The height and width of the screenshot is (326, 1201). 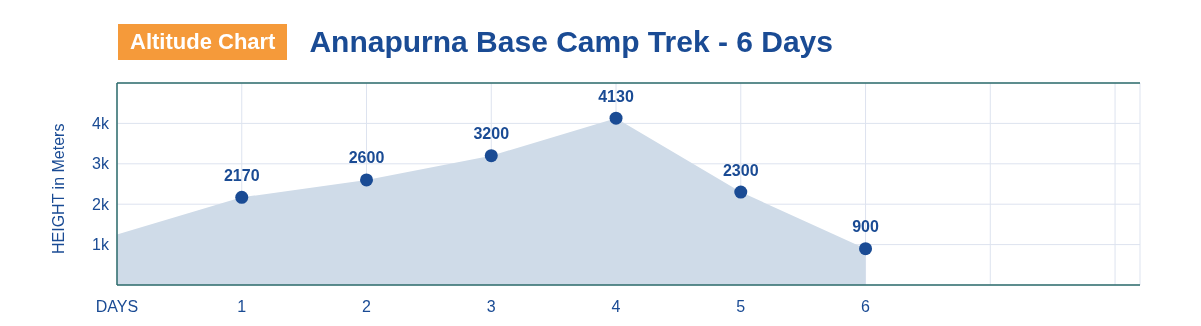 I want to click on x-tick-label: 2, so click(x=367, y=307).